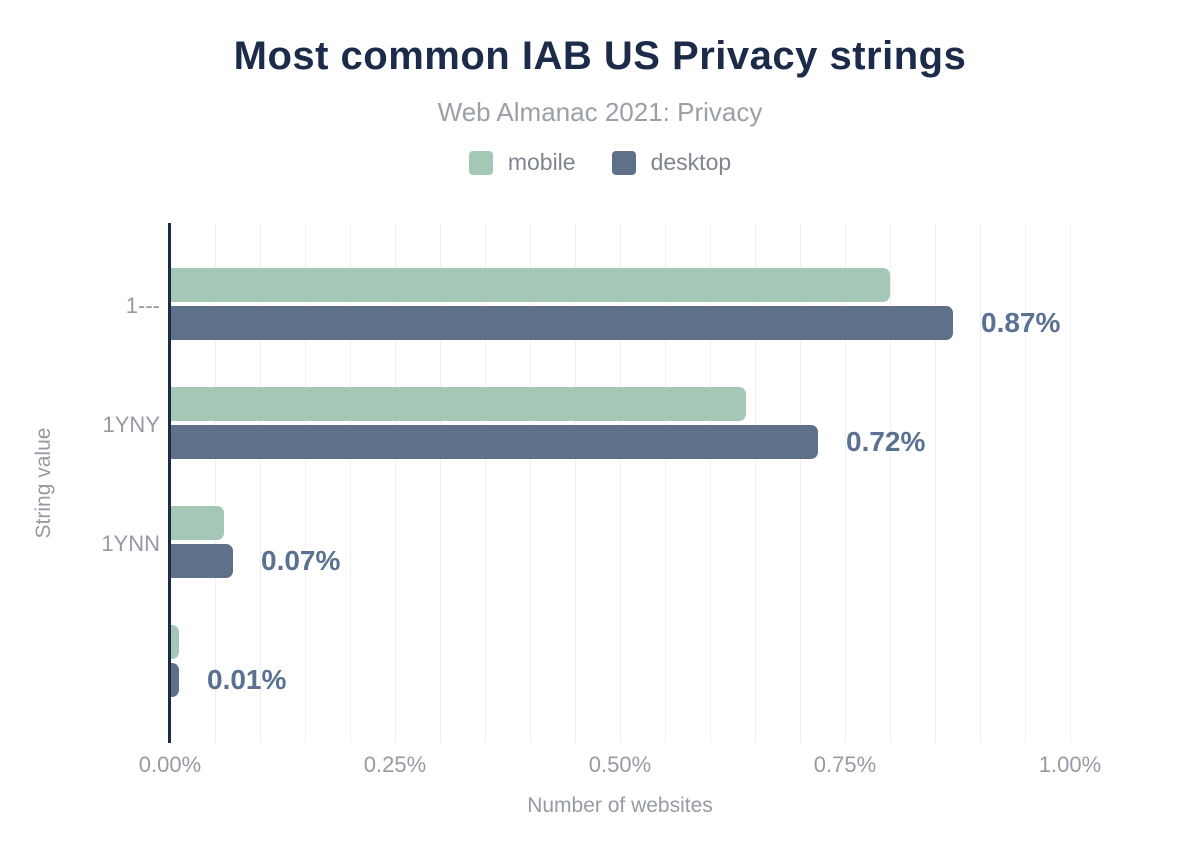  I want to click on legend-item-mobile: mobile, so click(522, 162).